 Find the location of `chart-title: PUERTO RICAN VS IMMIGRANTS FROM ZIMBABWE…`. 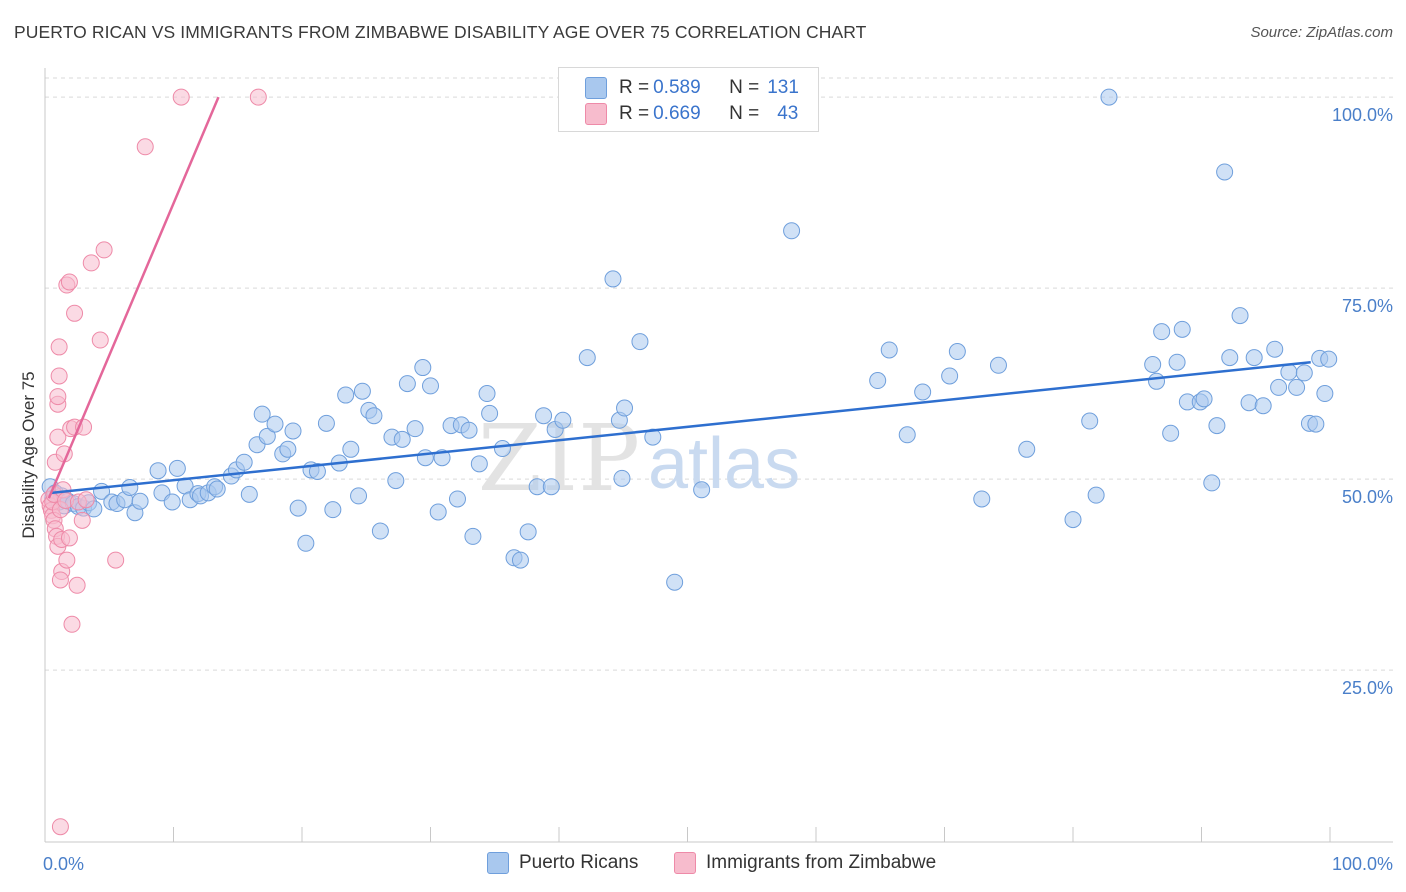

chart-title: PUERTO RICAN VS IMMIGRANTS FROM ZIMBABWE… is located at coordinates (440, 32).